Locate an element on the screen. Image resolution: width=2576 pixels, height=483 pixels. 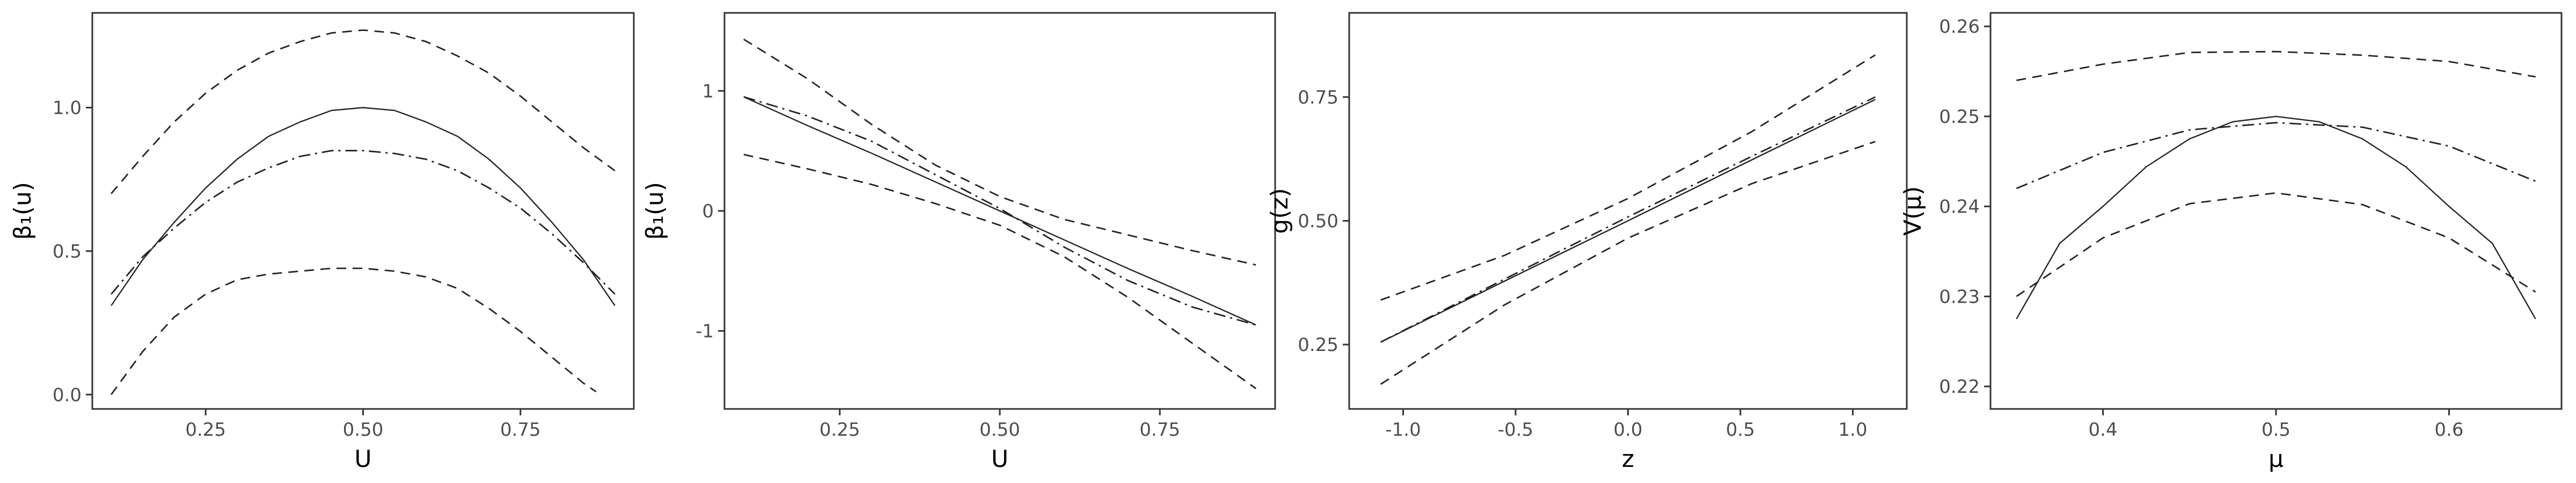
x-axis-title: z is located at coordinates (1628, 459).